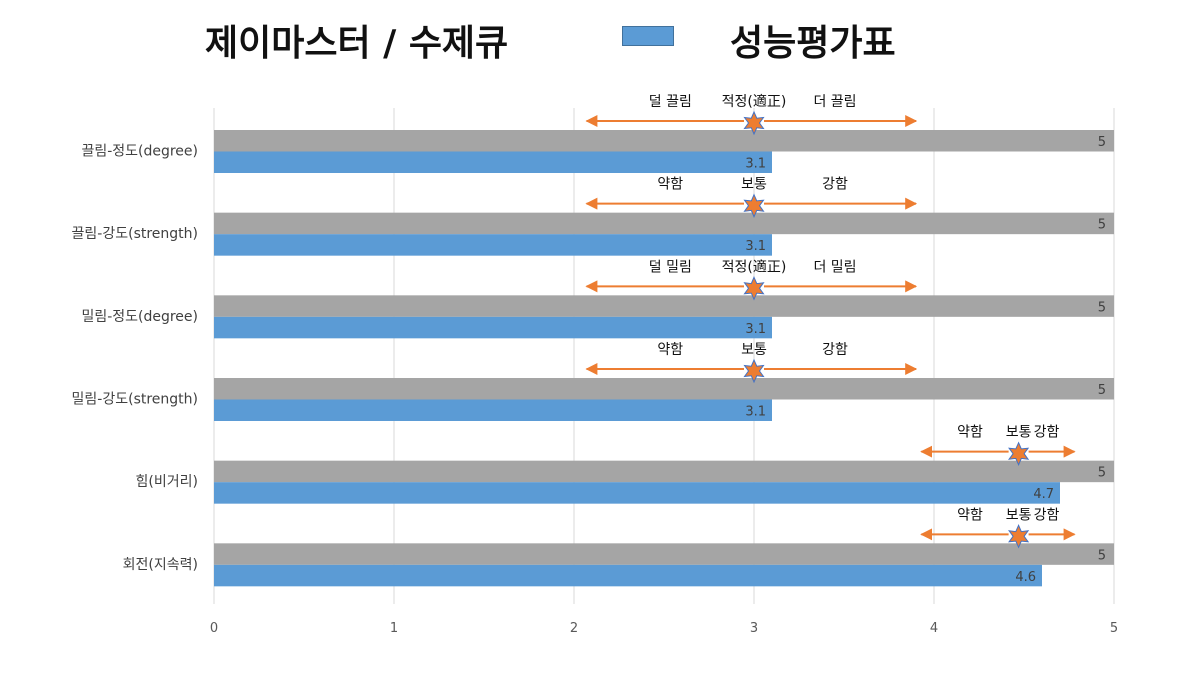  I want to click on annotation-left-label: 덜 끌림, so click(670, 102).